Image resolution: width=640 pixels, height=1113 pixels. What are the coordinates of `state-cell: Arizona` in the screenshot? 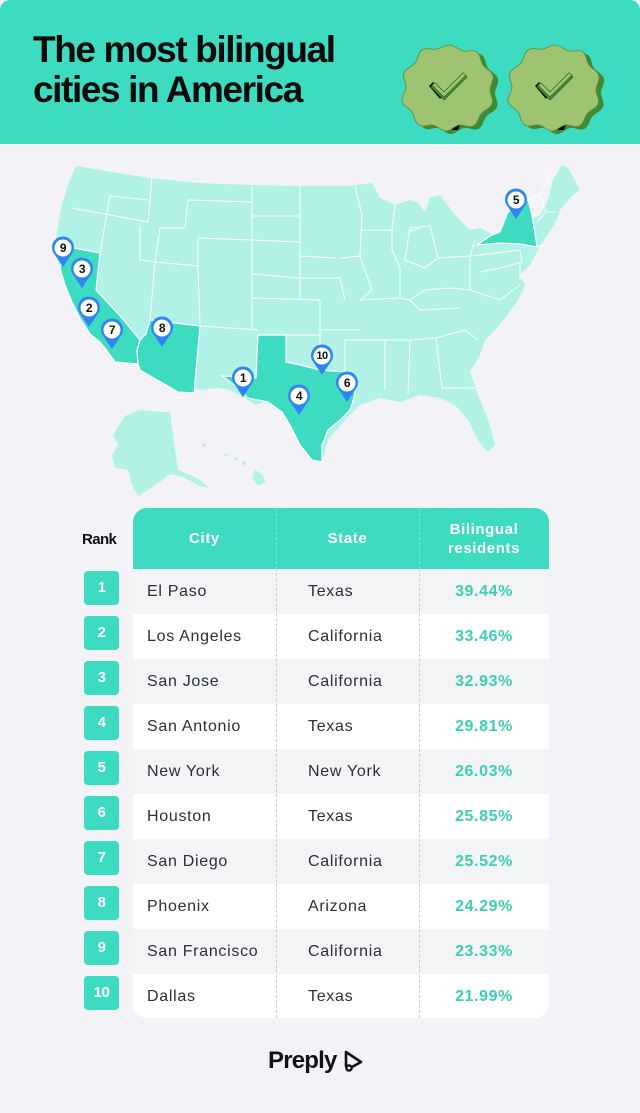 It's located at (338, 906).